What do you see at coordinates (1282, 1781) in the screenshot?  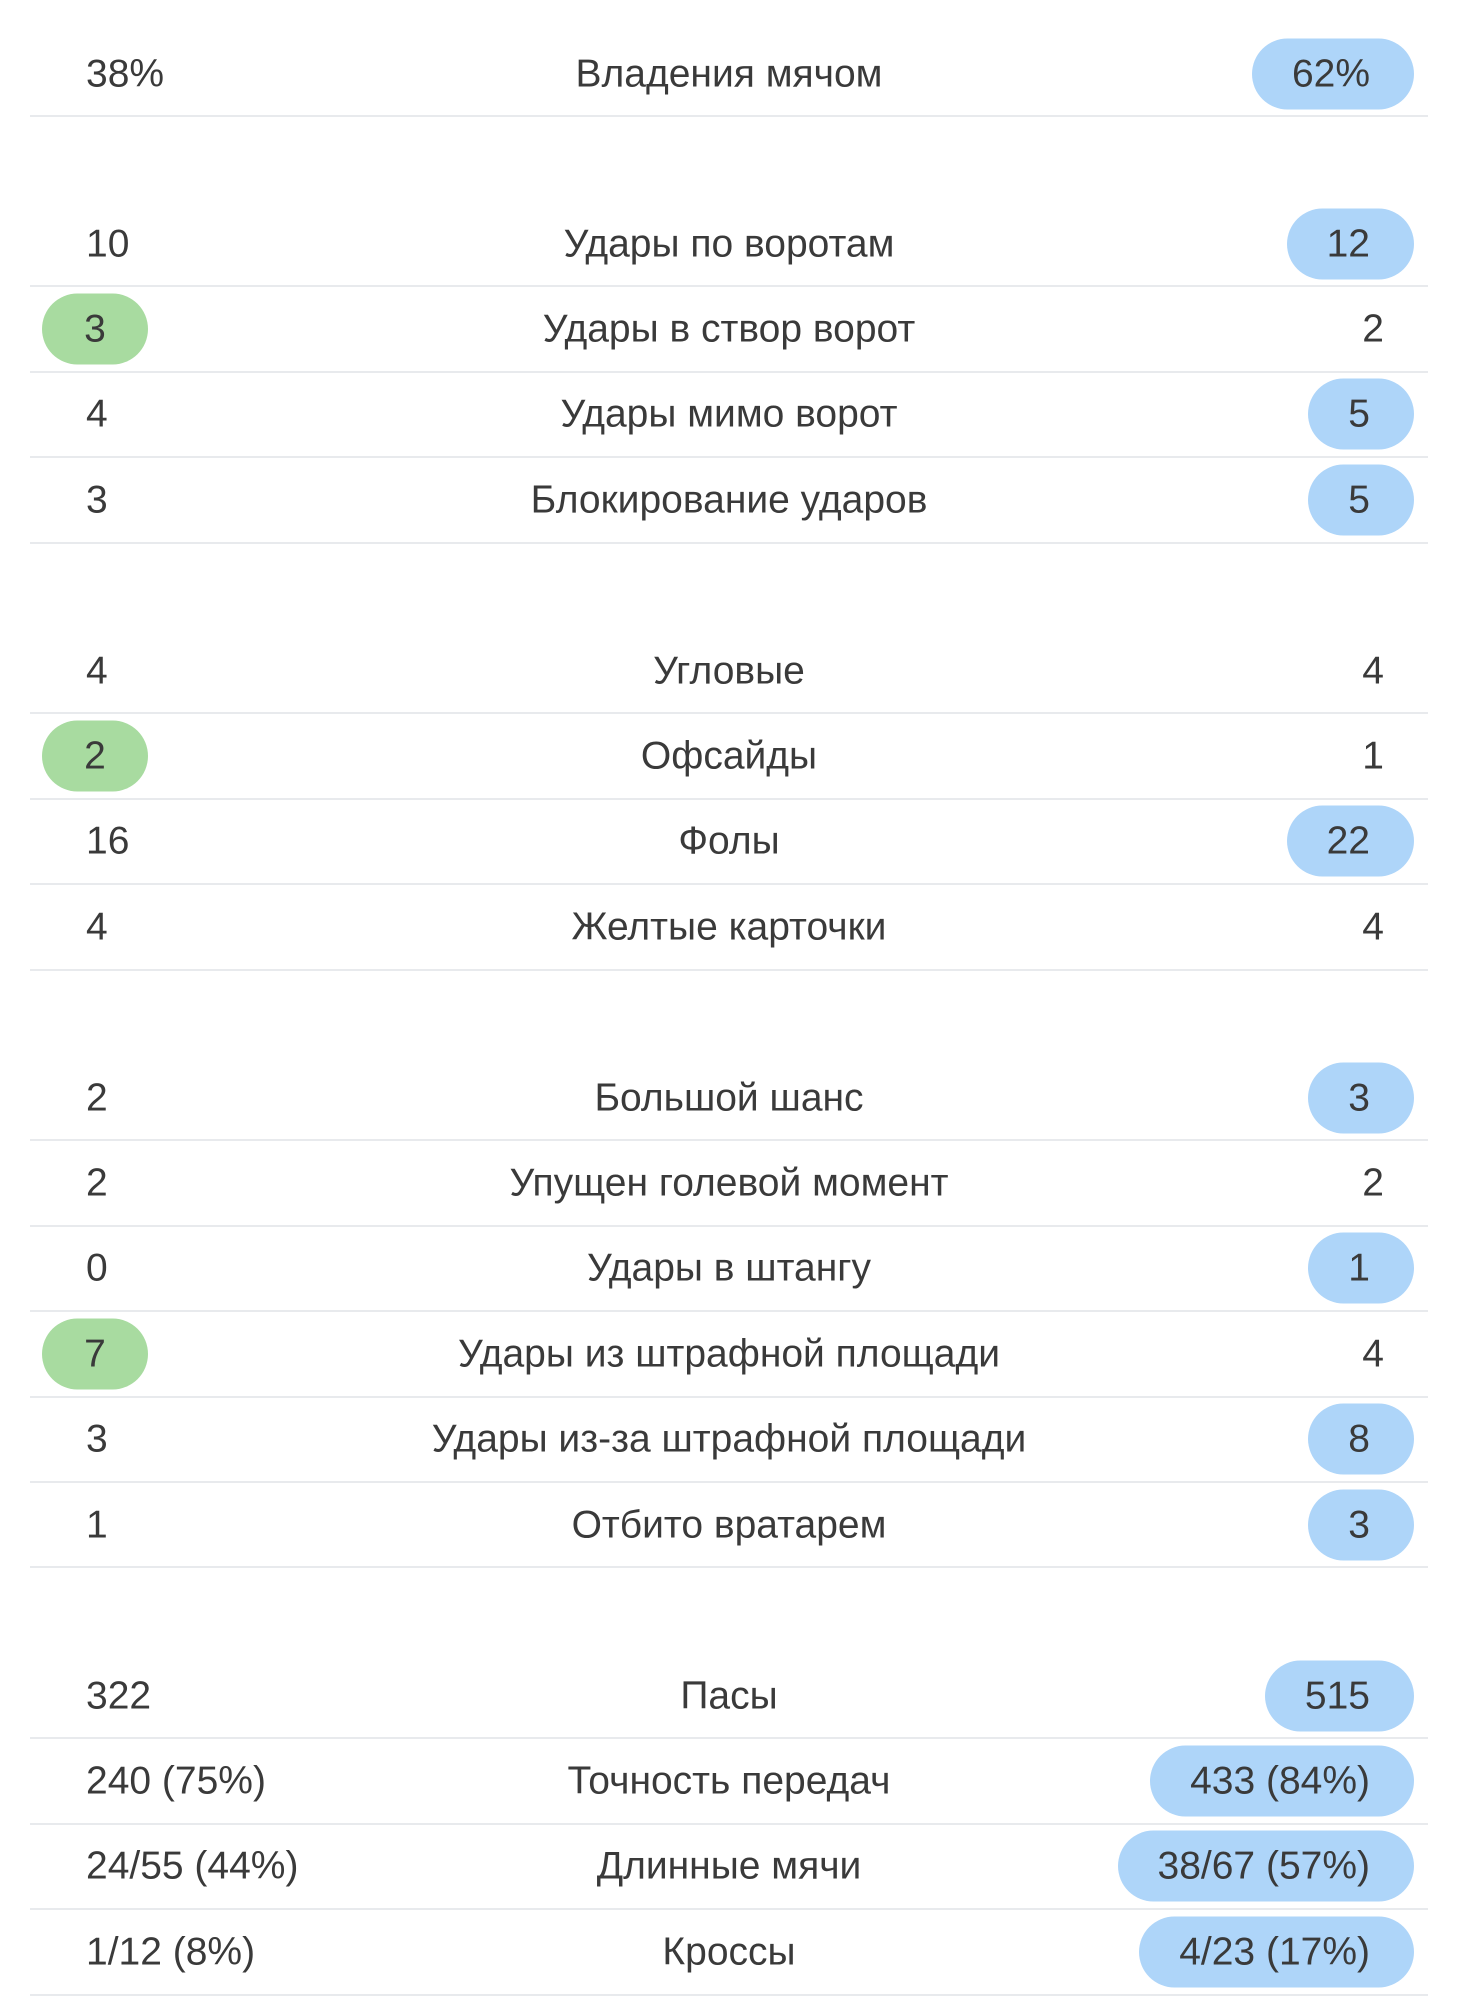 I see `away-value-highlight: 433 (84%)` at bounding box center [1282, 1781].